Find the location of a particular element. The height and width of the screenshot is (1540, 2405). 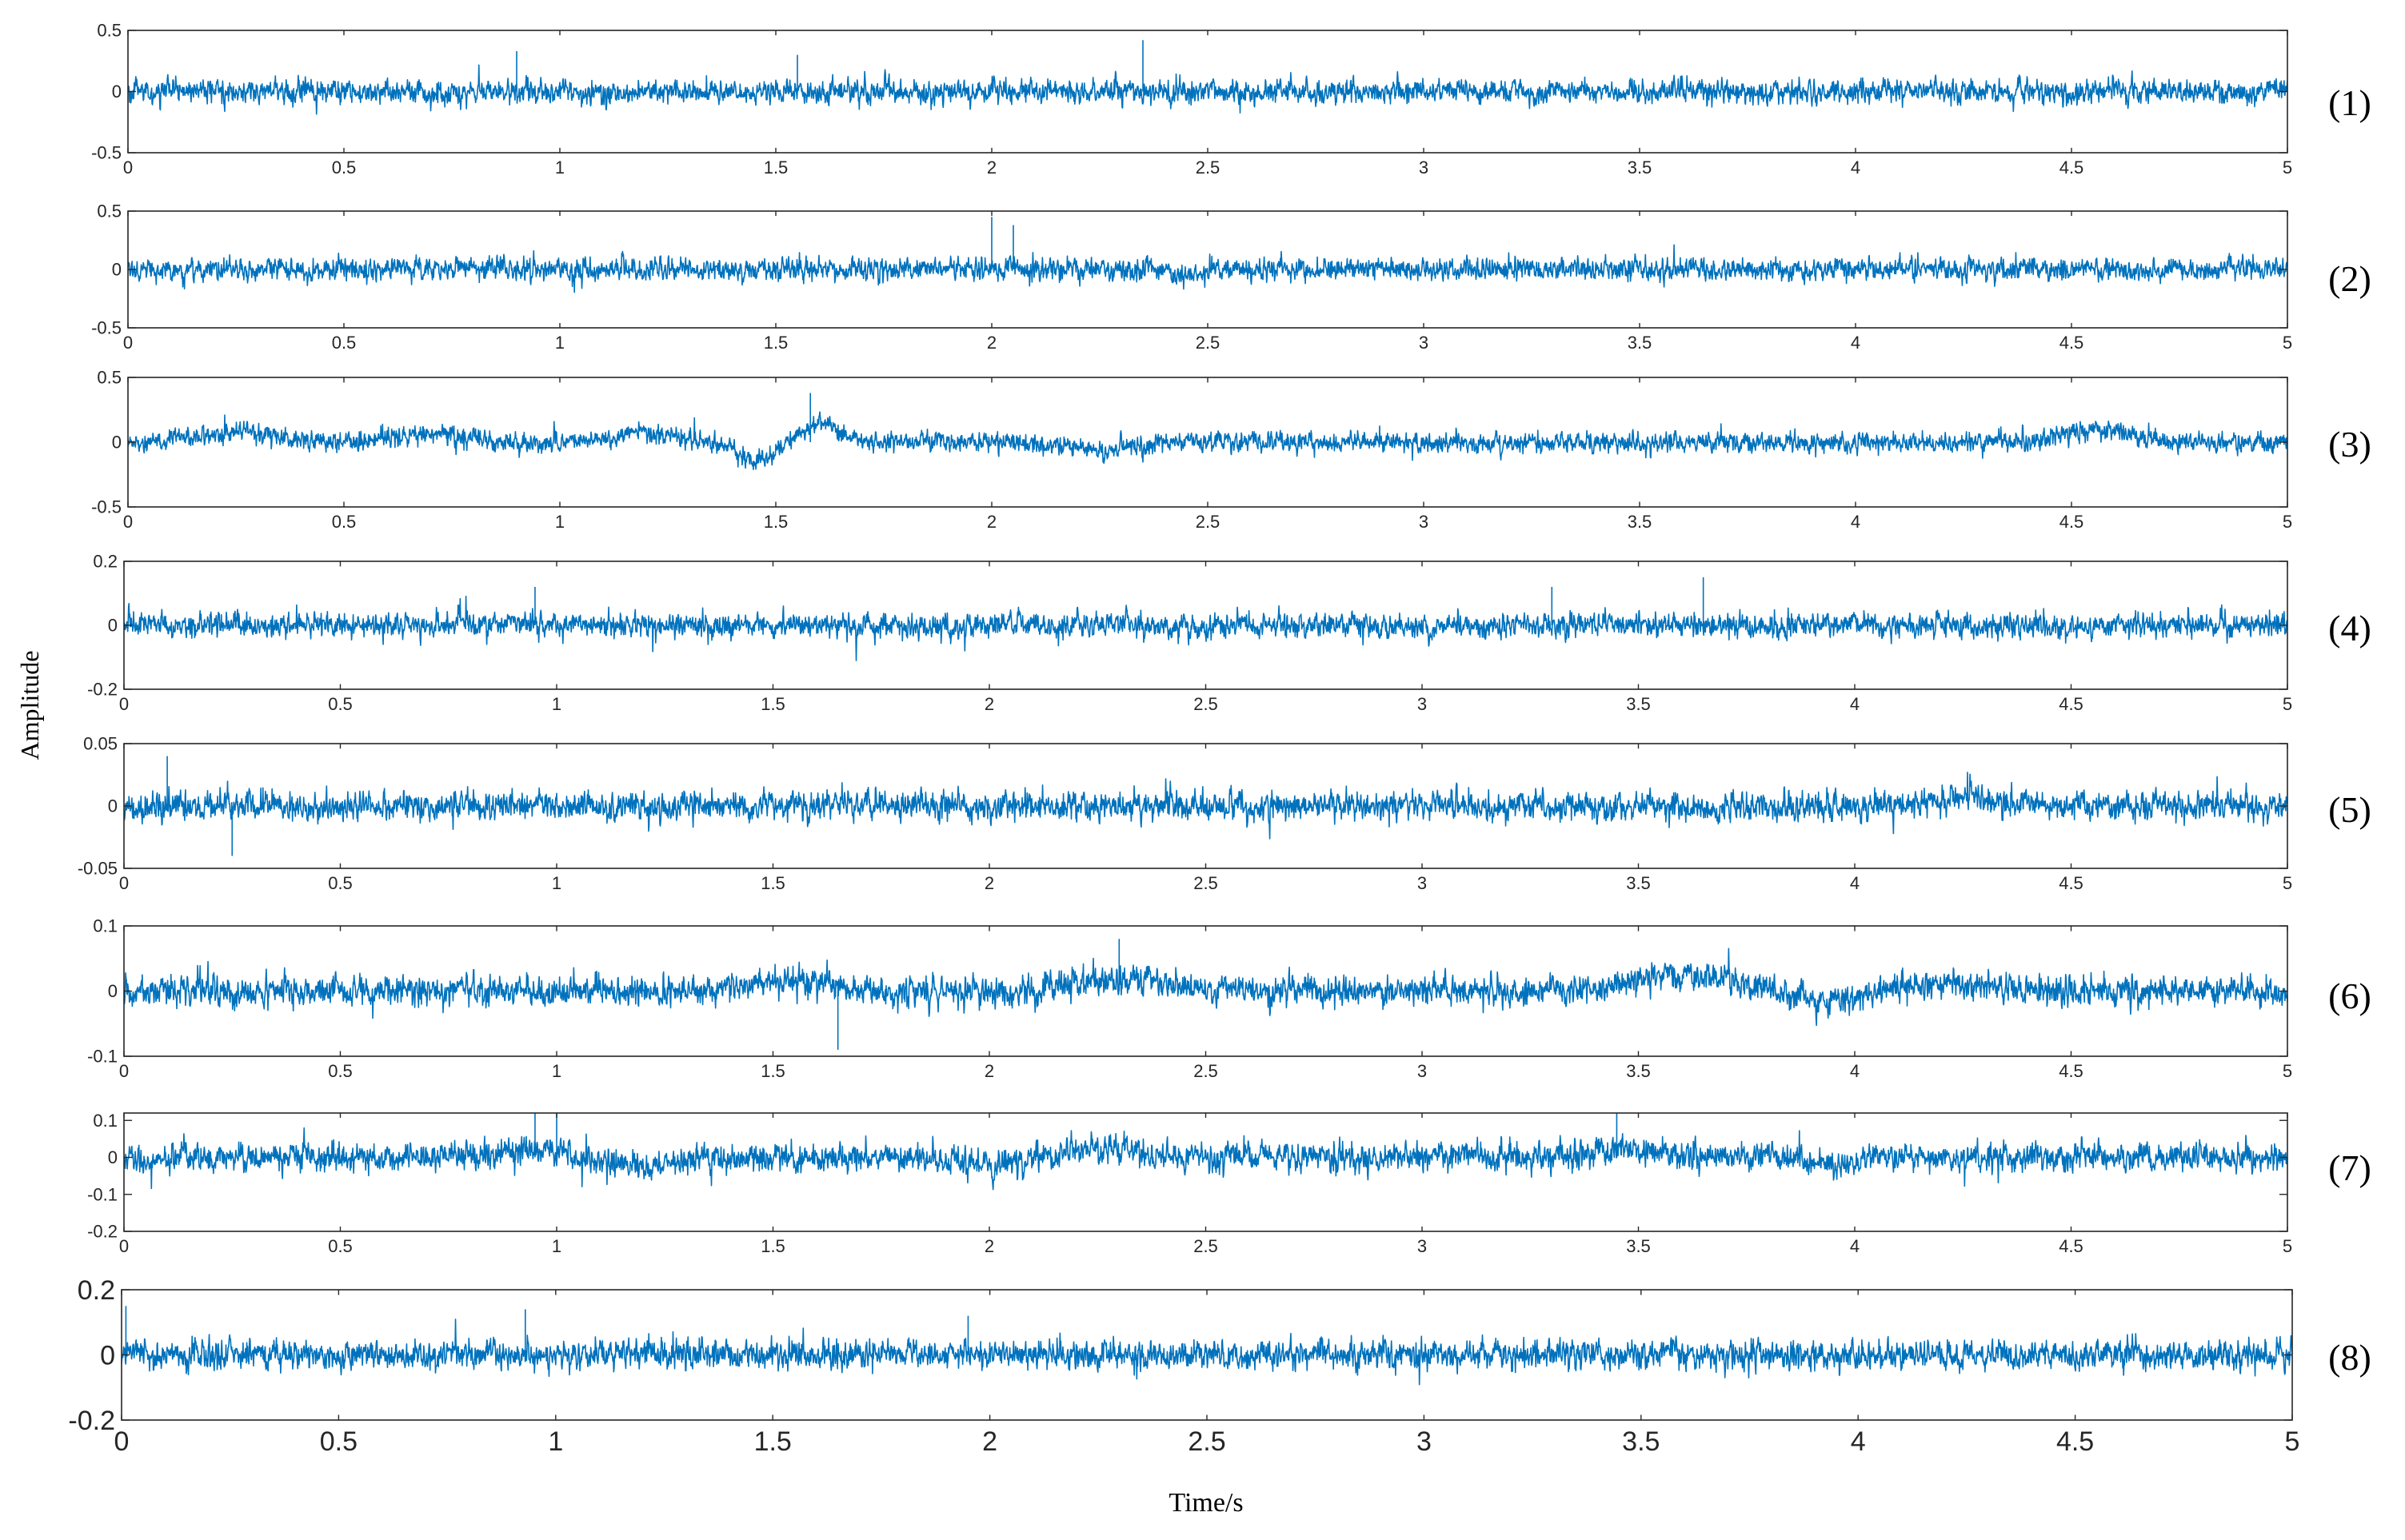

panel-4: 0 0.5 1 1.5 2 2.5 3 3.5 4 4.5 50.20-0.2(4) is located at coordinates (1229, 633).